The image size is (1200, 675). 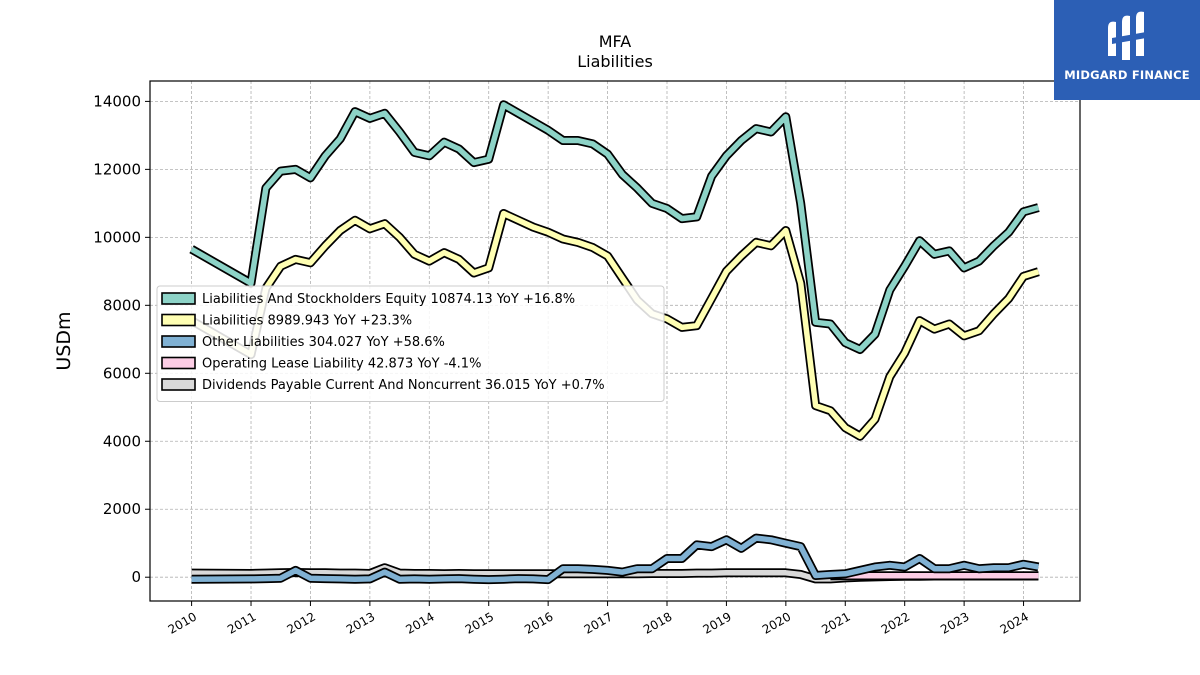 What do you see at coordinates (615, 41) in the screenshot?
I see `chart-title: MFA` at bounding box center [615, 41].